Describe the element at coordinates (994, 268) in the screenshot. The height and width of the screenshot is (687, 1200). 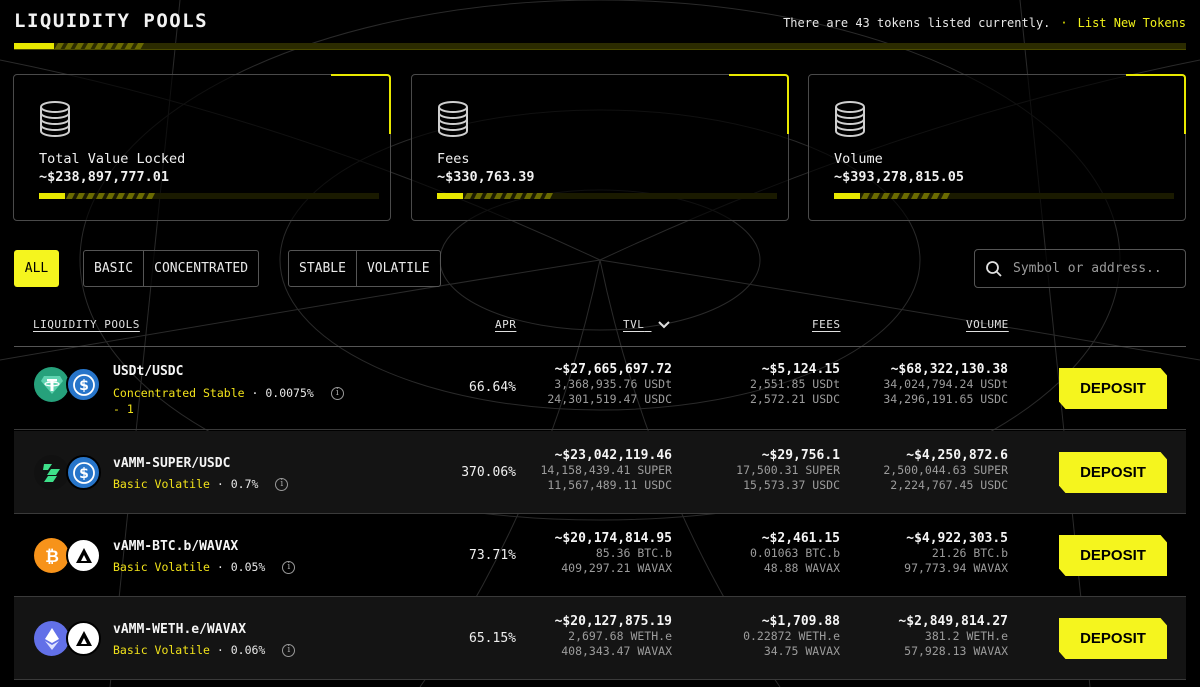
I see `search-icon` at that location.